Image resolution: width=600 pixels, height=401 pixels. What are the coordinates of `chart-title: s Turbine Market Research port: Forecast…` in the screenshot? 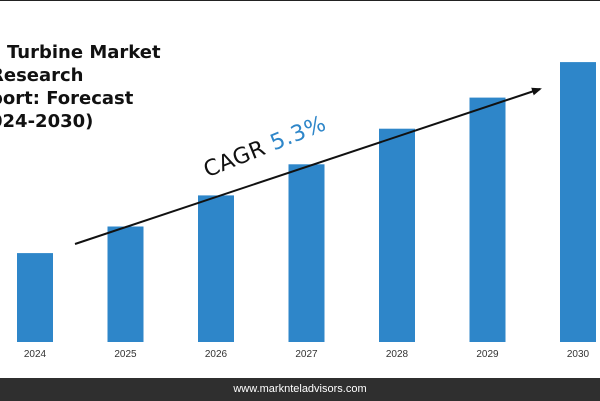 It's located at (80, 87).